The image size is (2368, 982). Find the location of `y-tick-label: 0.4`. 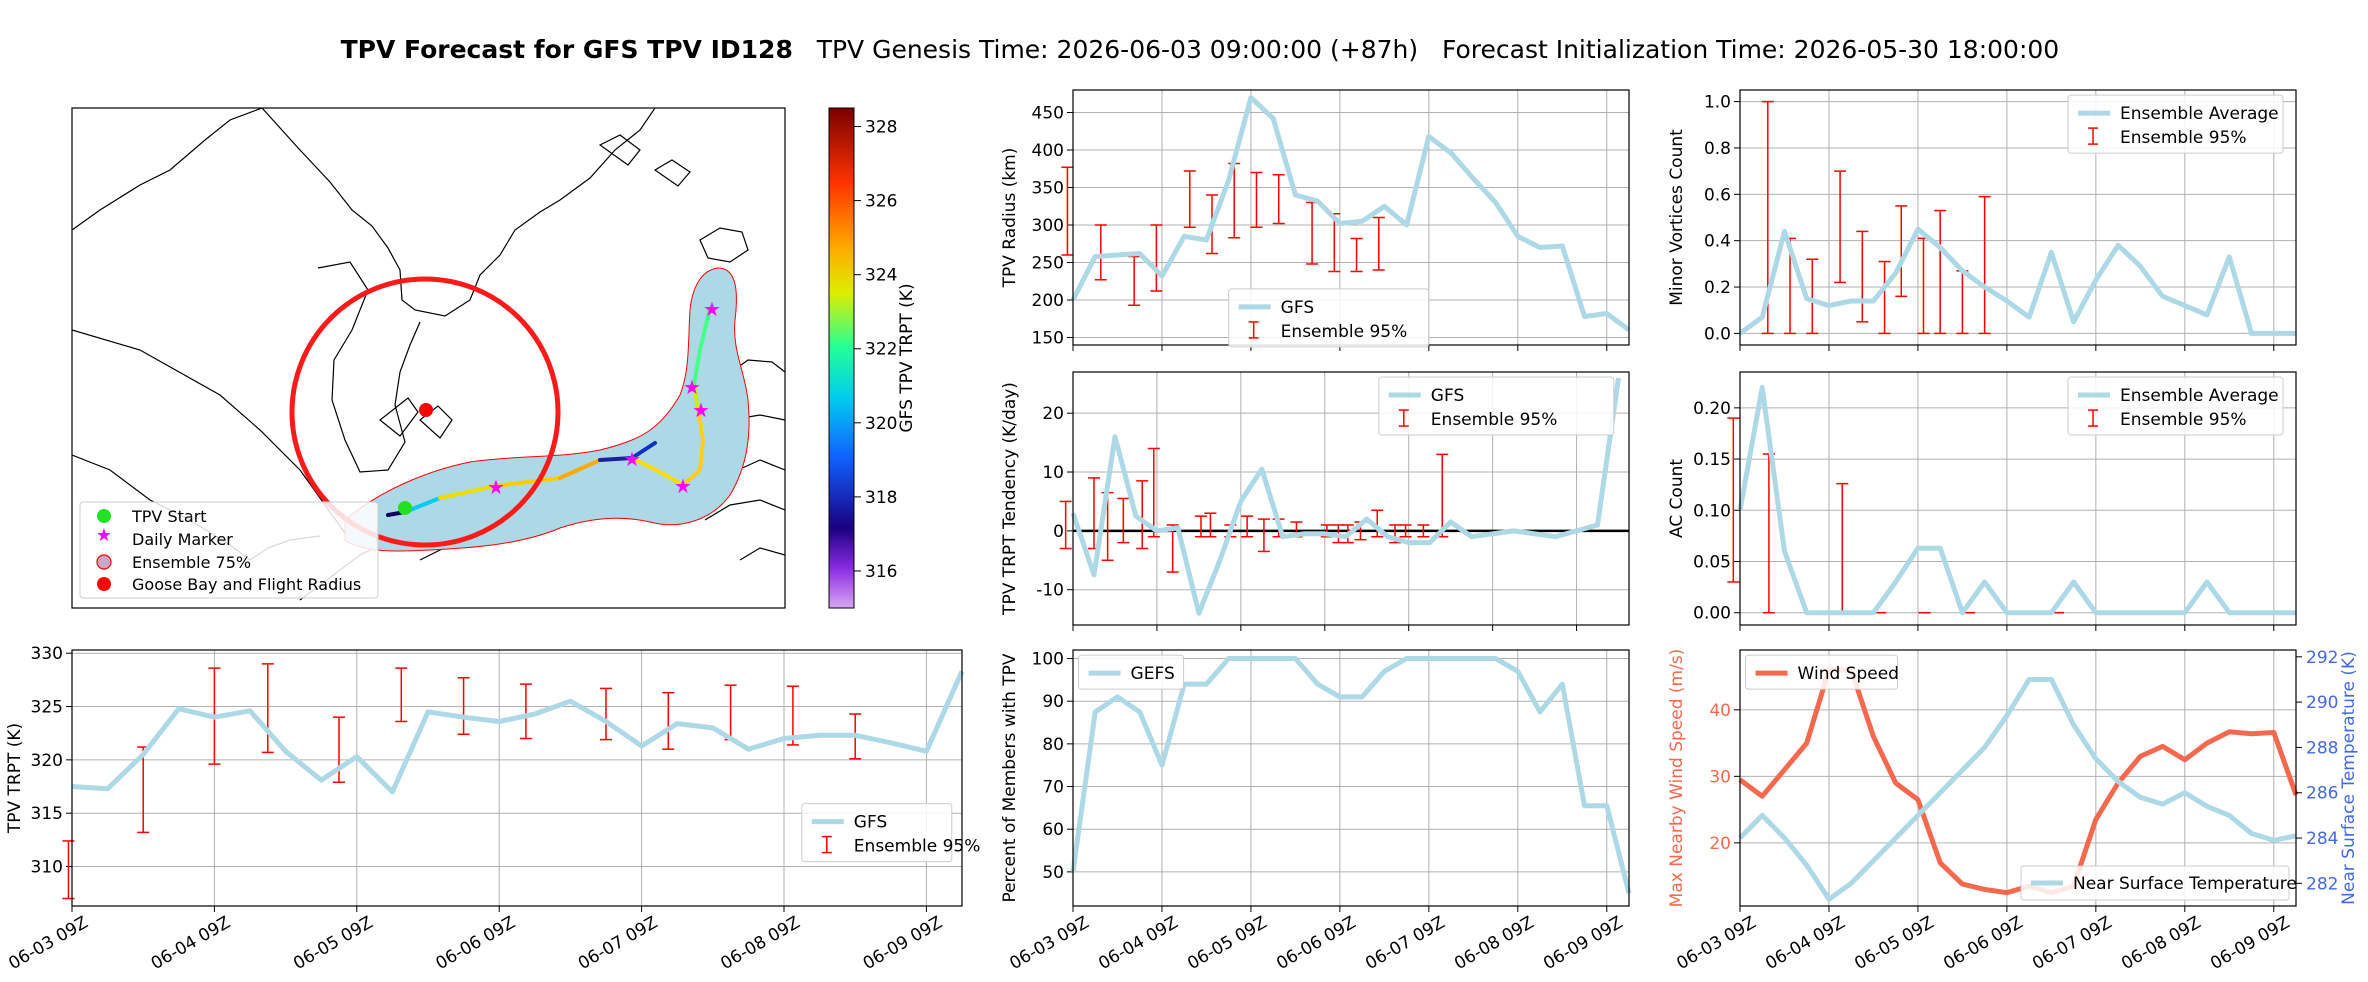

y-tick-label: 0.4 is located at coordinates (1717, 242).